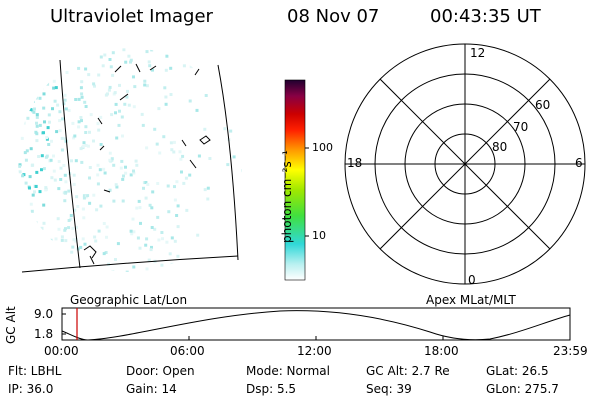  I want to click on date-label: 08 Nov 07, so click(333, 16).